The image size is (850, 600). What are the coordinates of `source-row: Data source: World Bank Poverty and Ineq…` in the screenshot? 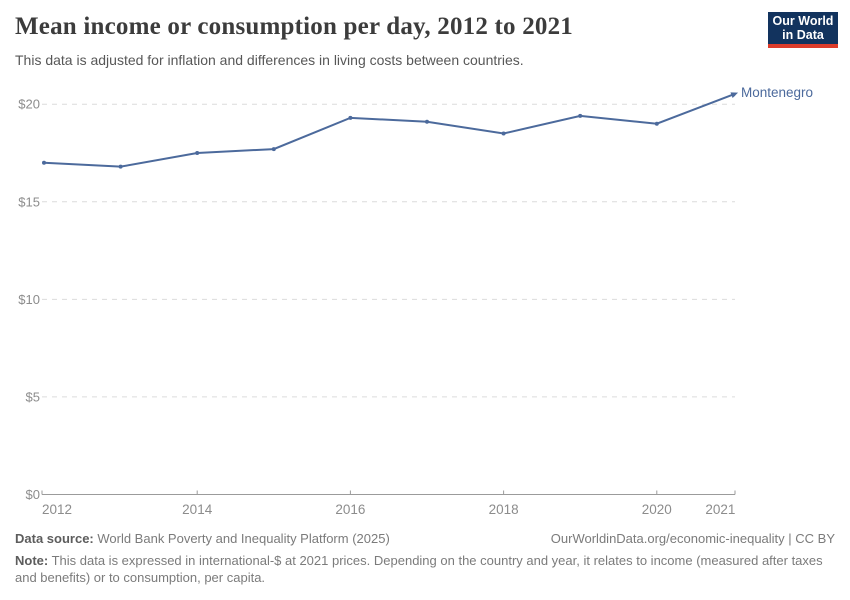 It's located at (425, 538).